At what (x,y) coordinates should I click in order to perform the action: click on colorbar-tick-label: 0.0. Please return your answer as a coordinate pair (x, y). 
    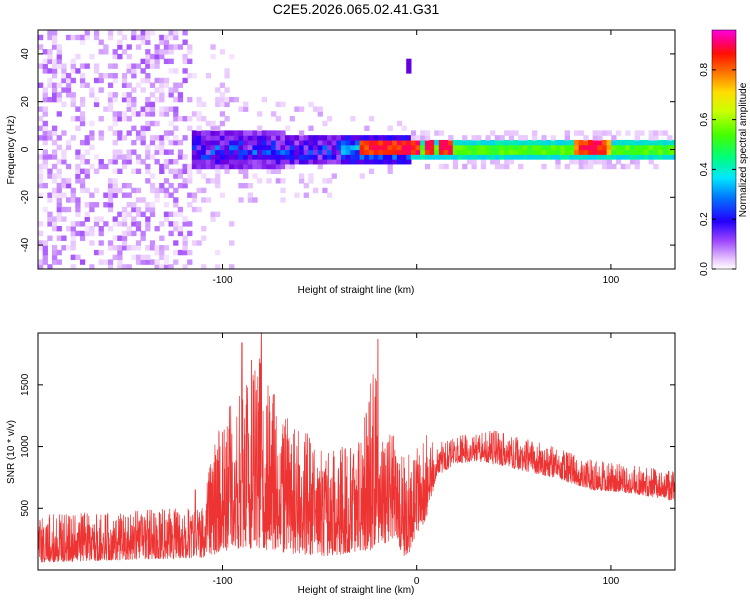
    Looking at the image, I should click on (704, 269).